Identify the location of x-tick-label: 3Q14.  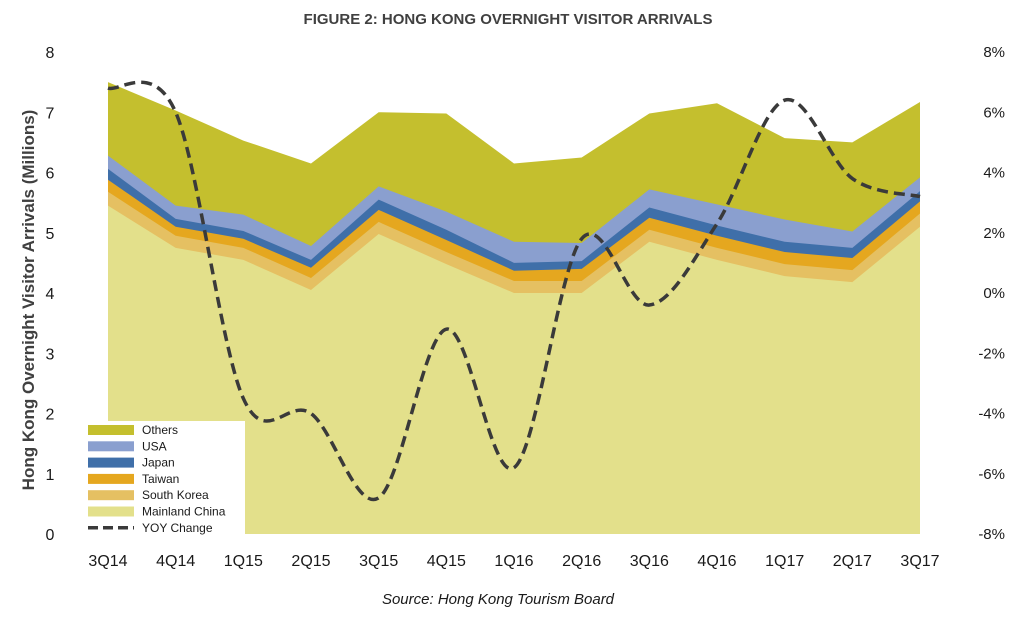
(107, 561).